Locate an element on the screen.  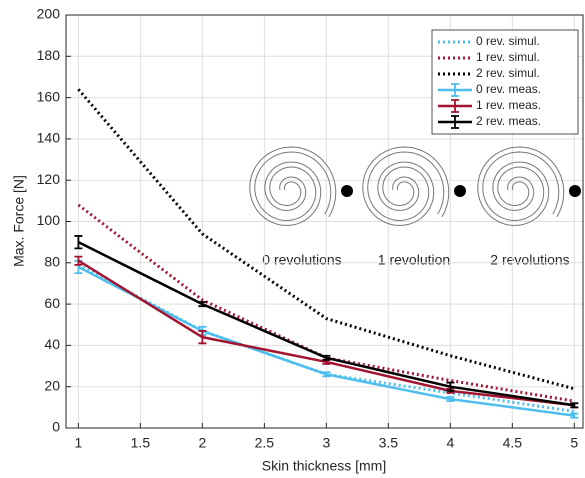
y-tick-label: 160 is located at coordinates (49, 96).